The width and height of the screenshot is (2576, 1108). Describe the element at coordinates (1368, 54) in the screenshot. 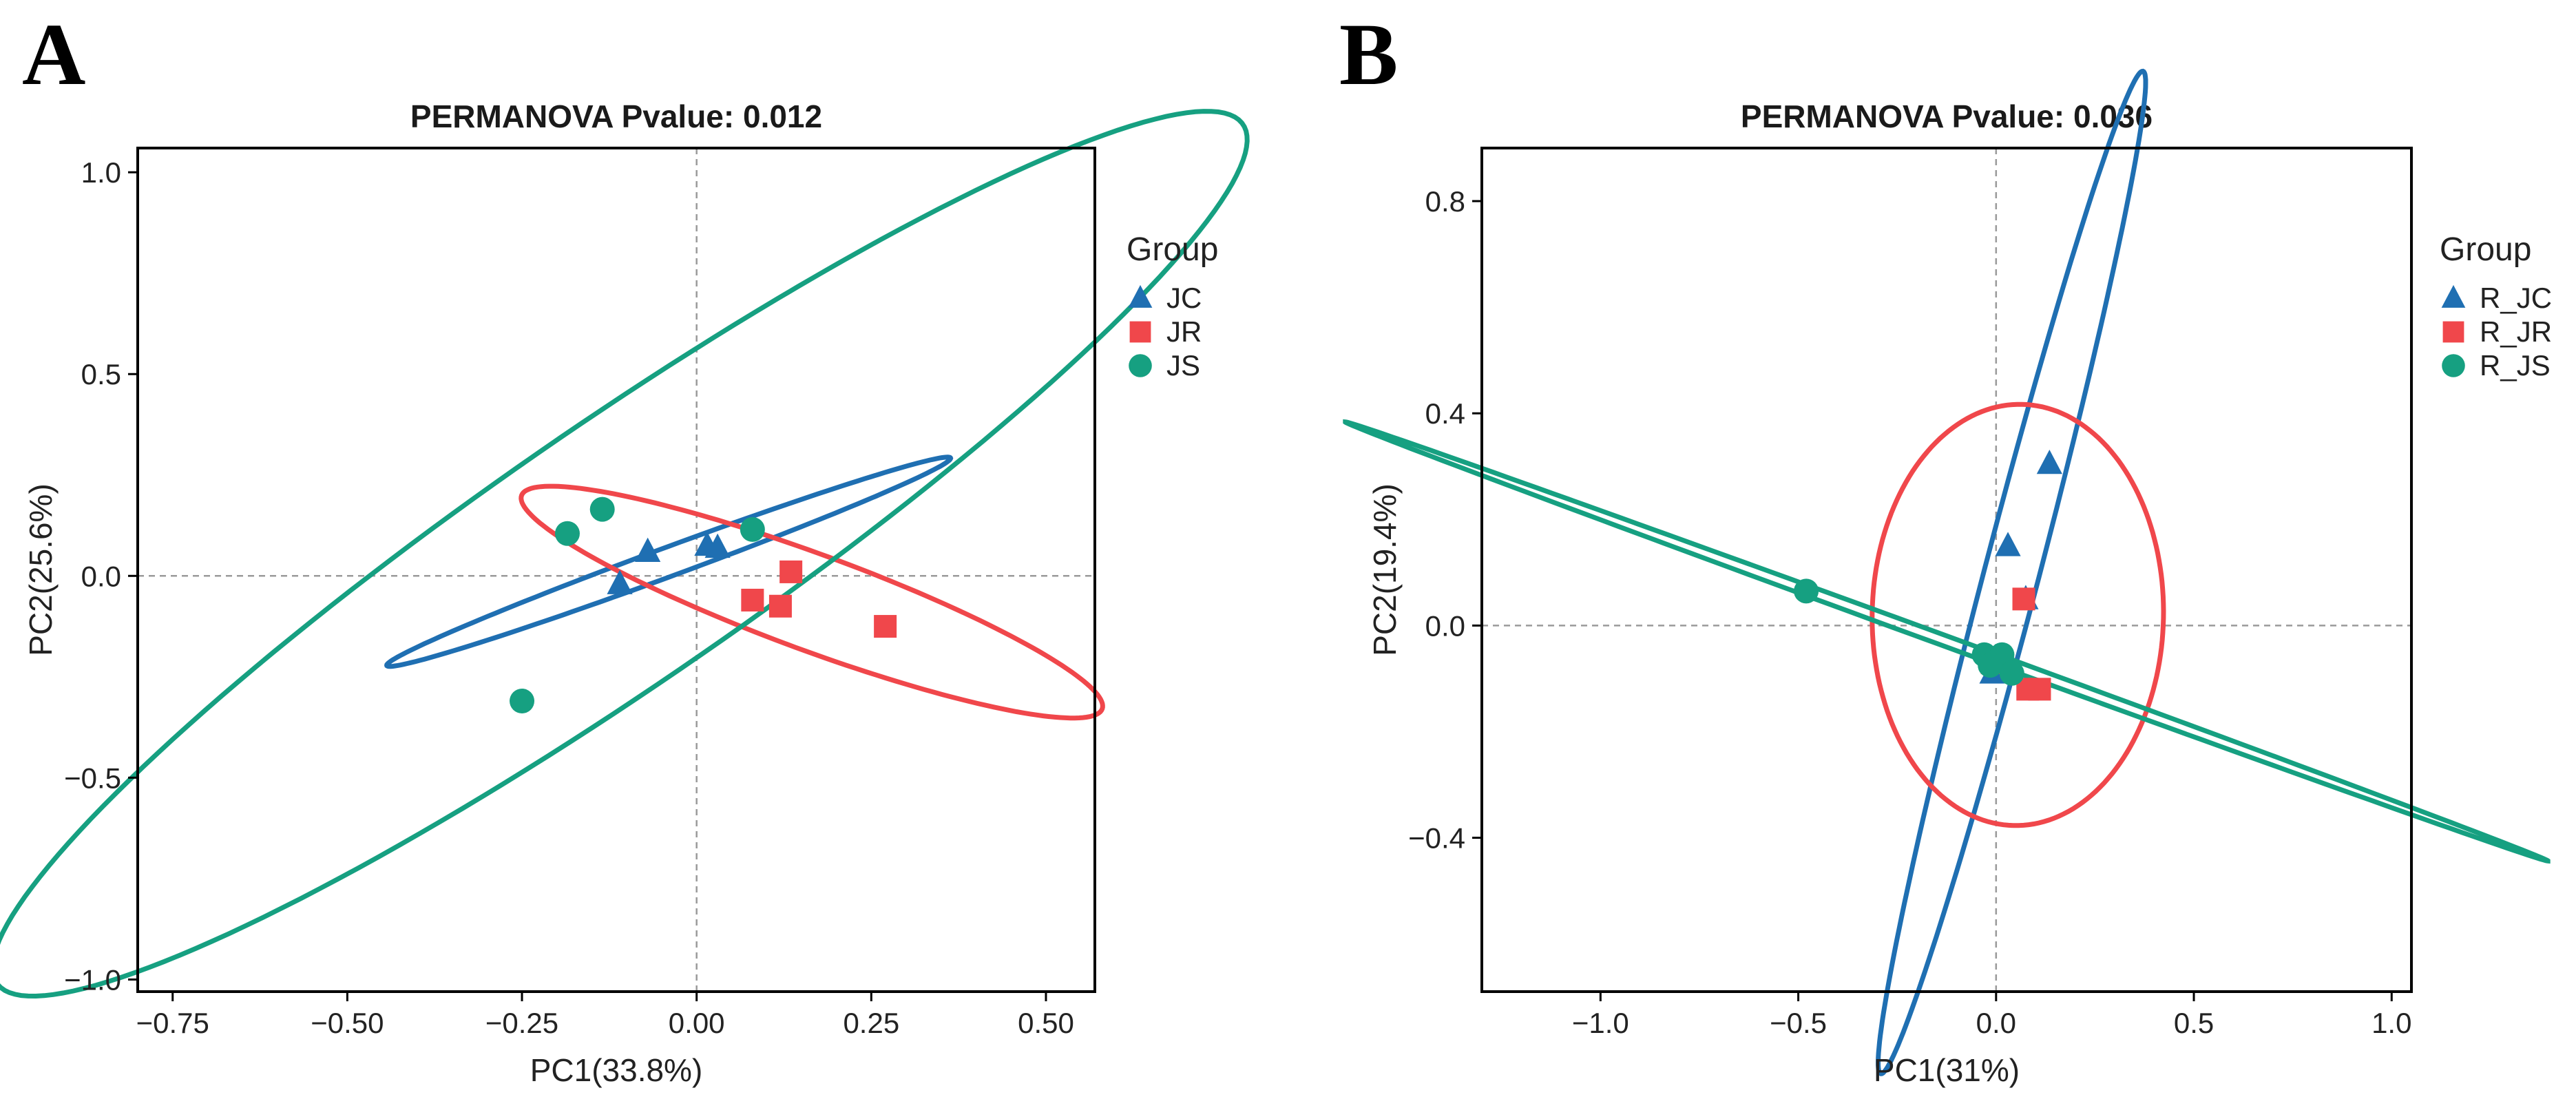

I see `panel-letter-b: B` at that location.